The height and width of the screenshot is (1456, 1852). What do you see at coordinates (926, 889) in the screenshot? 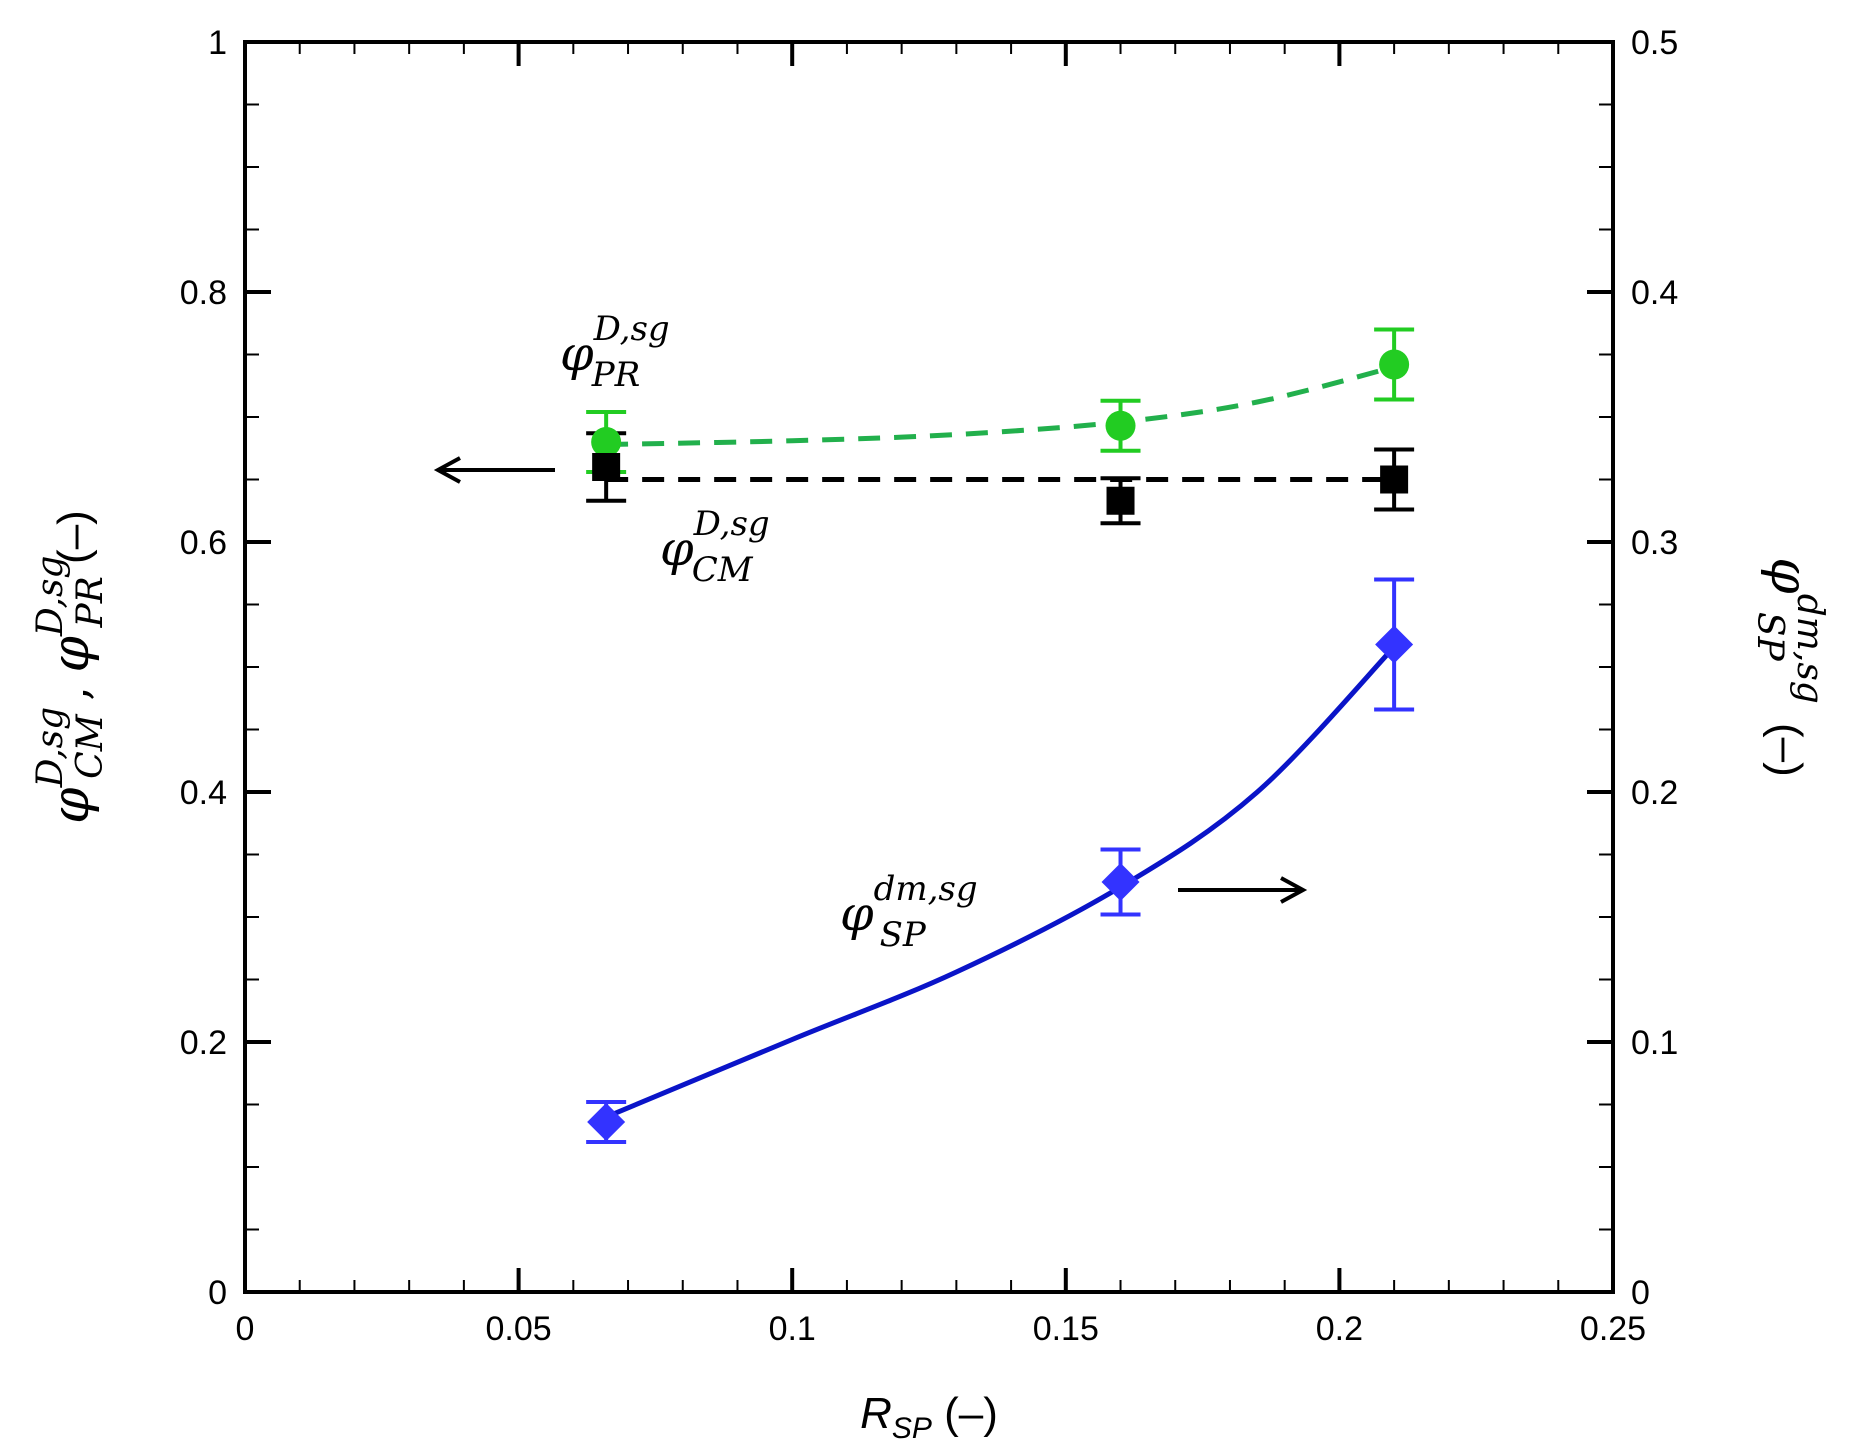
I see `ann-sp-sup: dm,sg` at bounding box center [926, 889].